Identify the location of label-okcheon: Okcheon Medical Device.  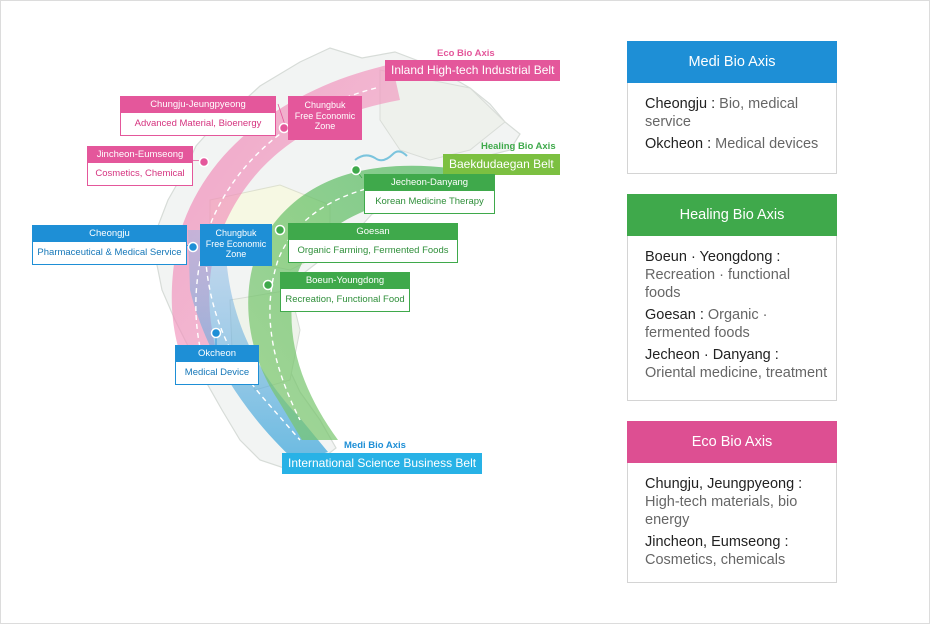
(217, 365).